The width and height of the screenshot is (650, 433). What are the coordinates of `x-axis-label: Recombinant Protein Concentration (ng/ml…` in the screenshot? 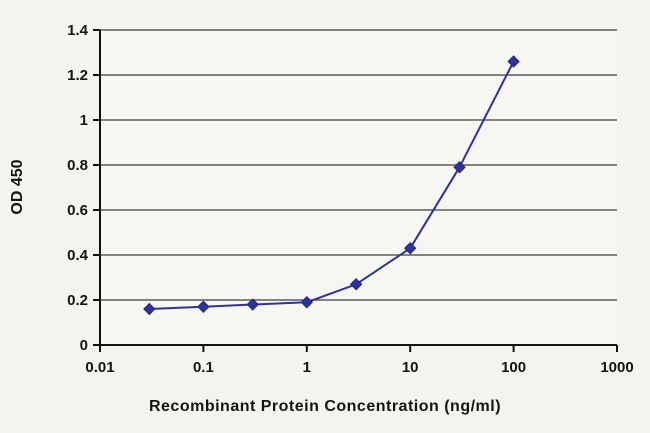 It's located at (325, 406).